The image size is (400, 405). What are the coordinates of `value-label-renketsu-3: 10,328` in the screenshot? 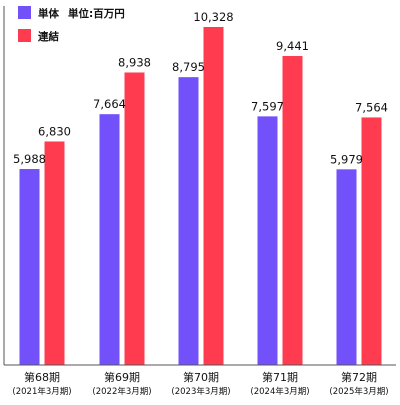 It's located at (213, 17).